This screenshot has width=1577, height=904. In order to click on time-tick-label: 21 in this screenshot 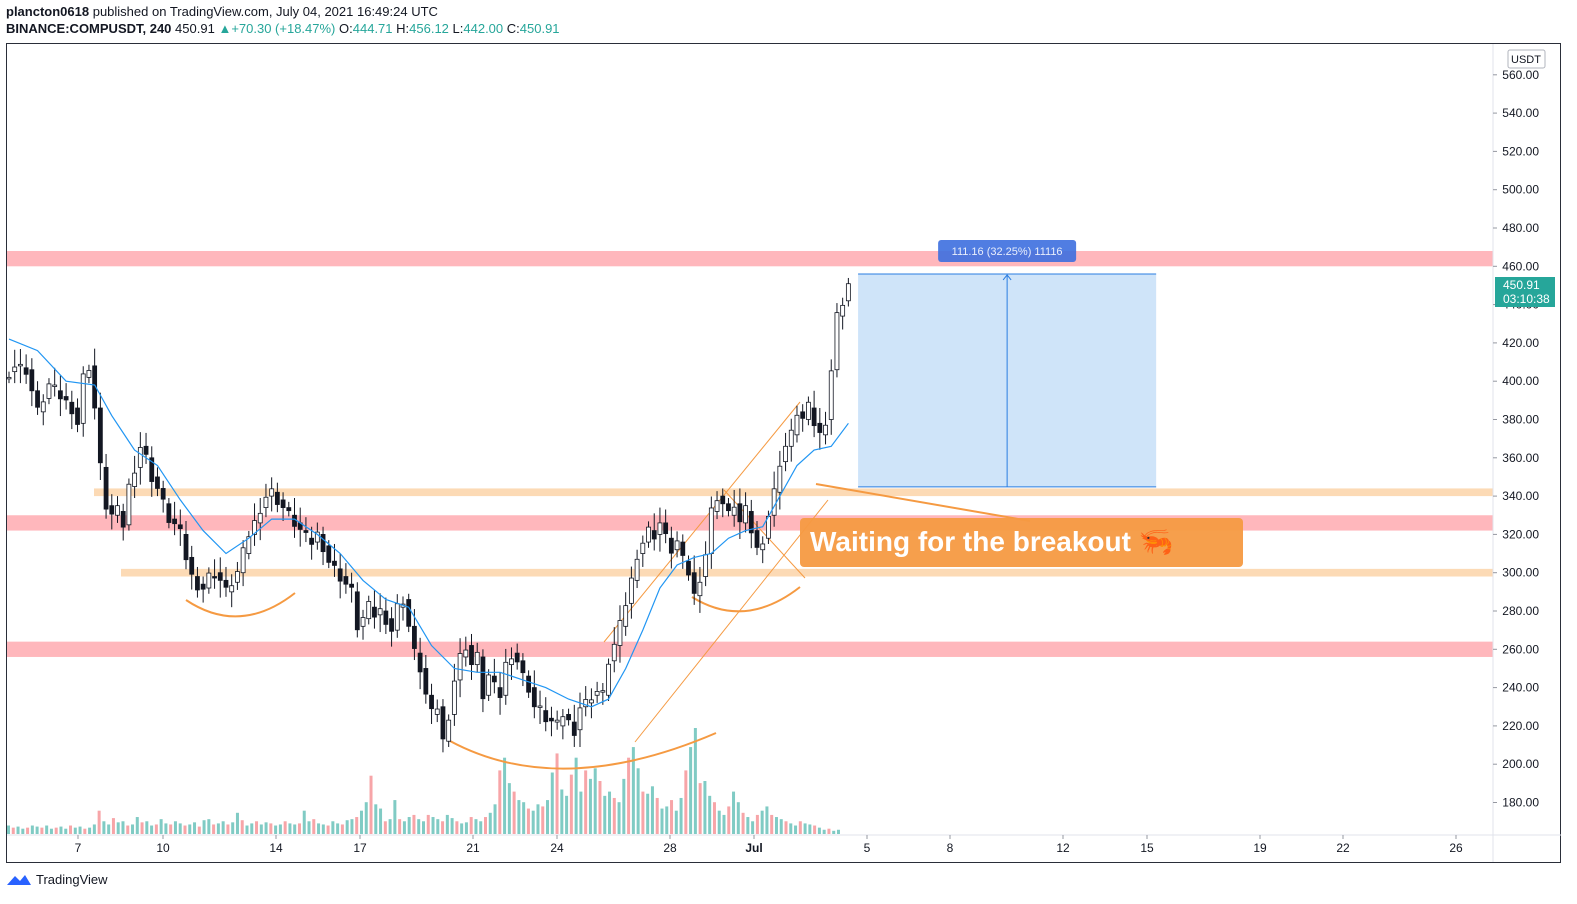, I will do `click(473, 848)`.